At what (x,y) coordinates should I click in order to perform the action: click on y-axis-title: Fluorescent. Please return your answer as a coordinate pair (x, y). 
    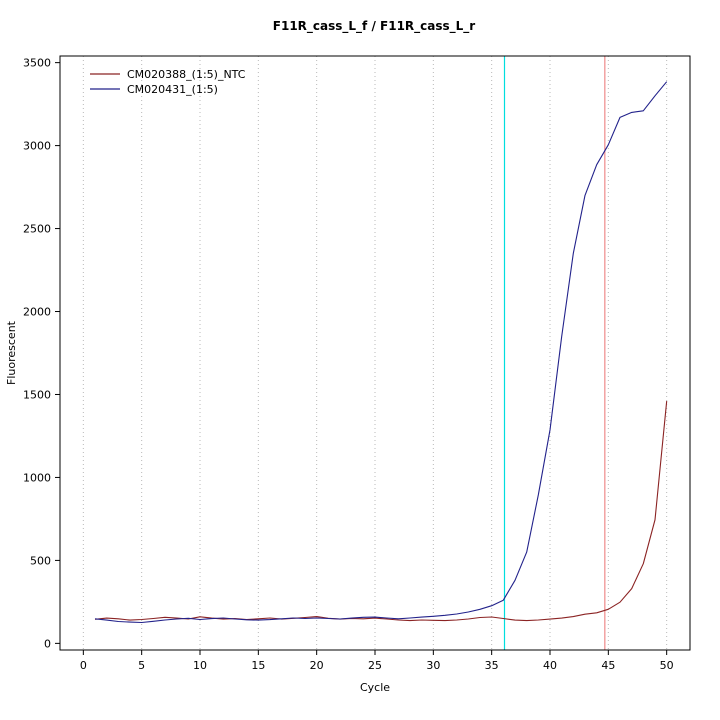
    Looking at the image, I should click on (11, 352).